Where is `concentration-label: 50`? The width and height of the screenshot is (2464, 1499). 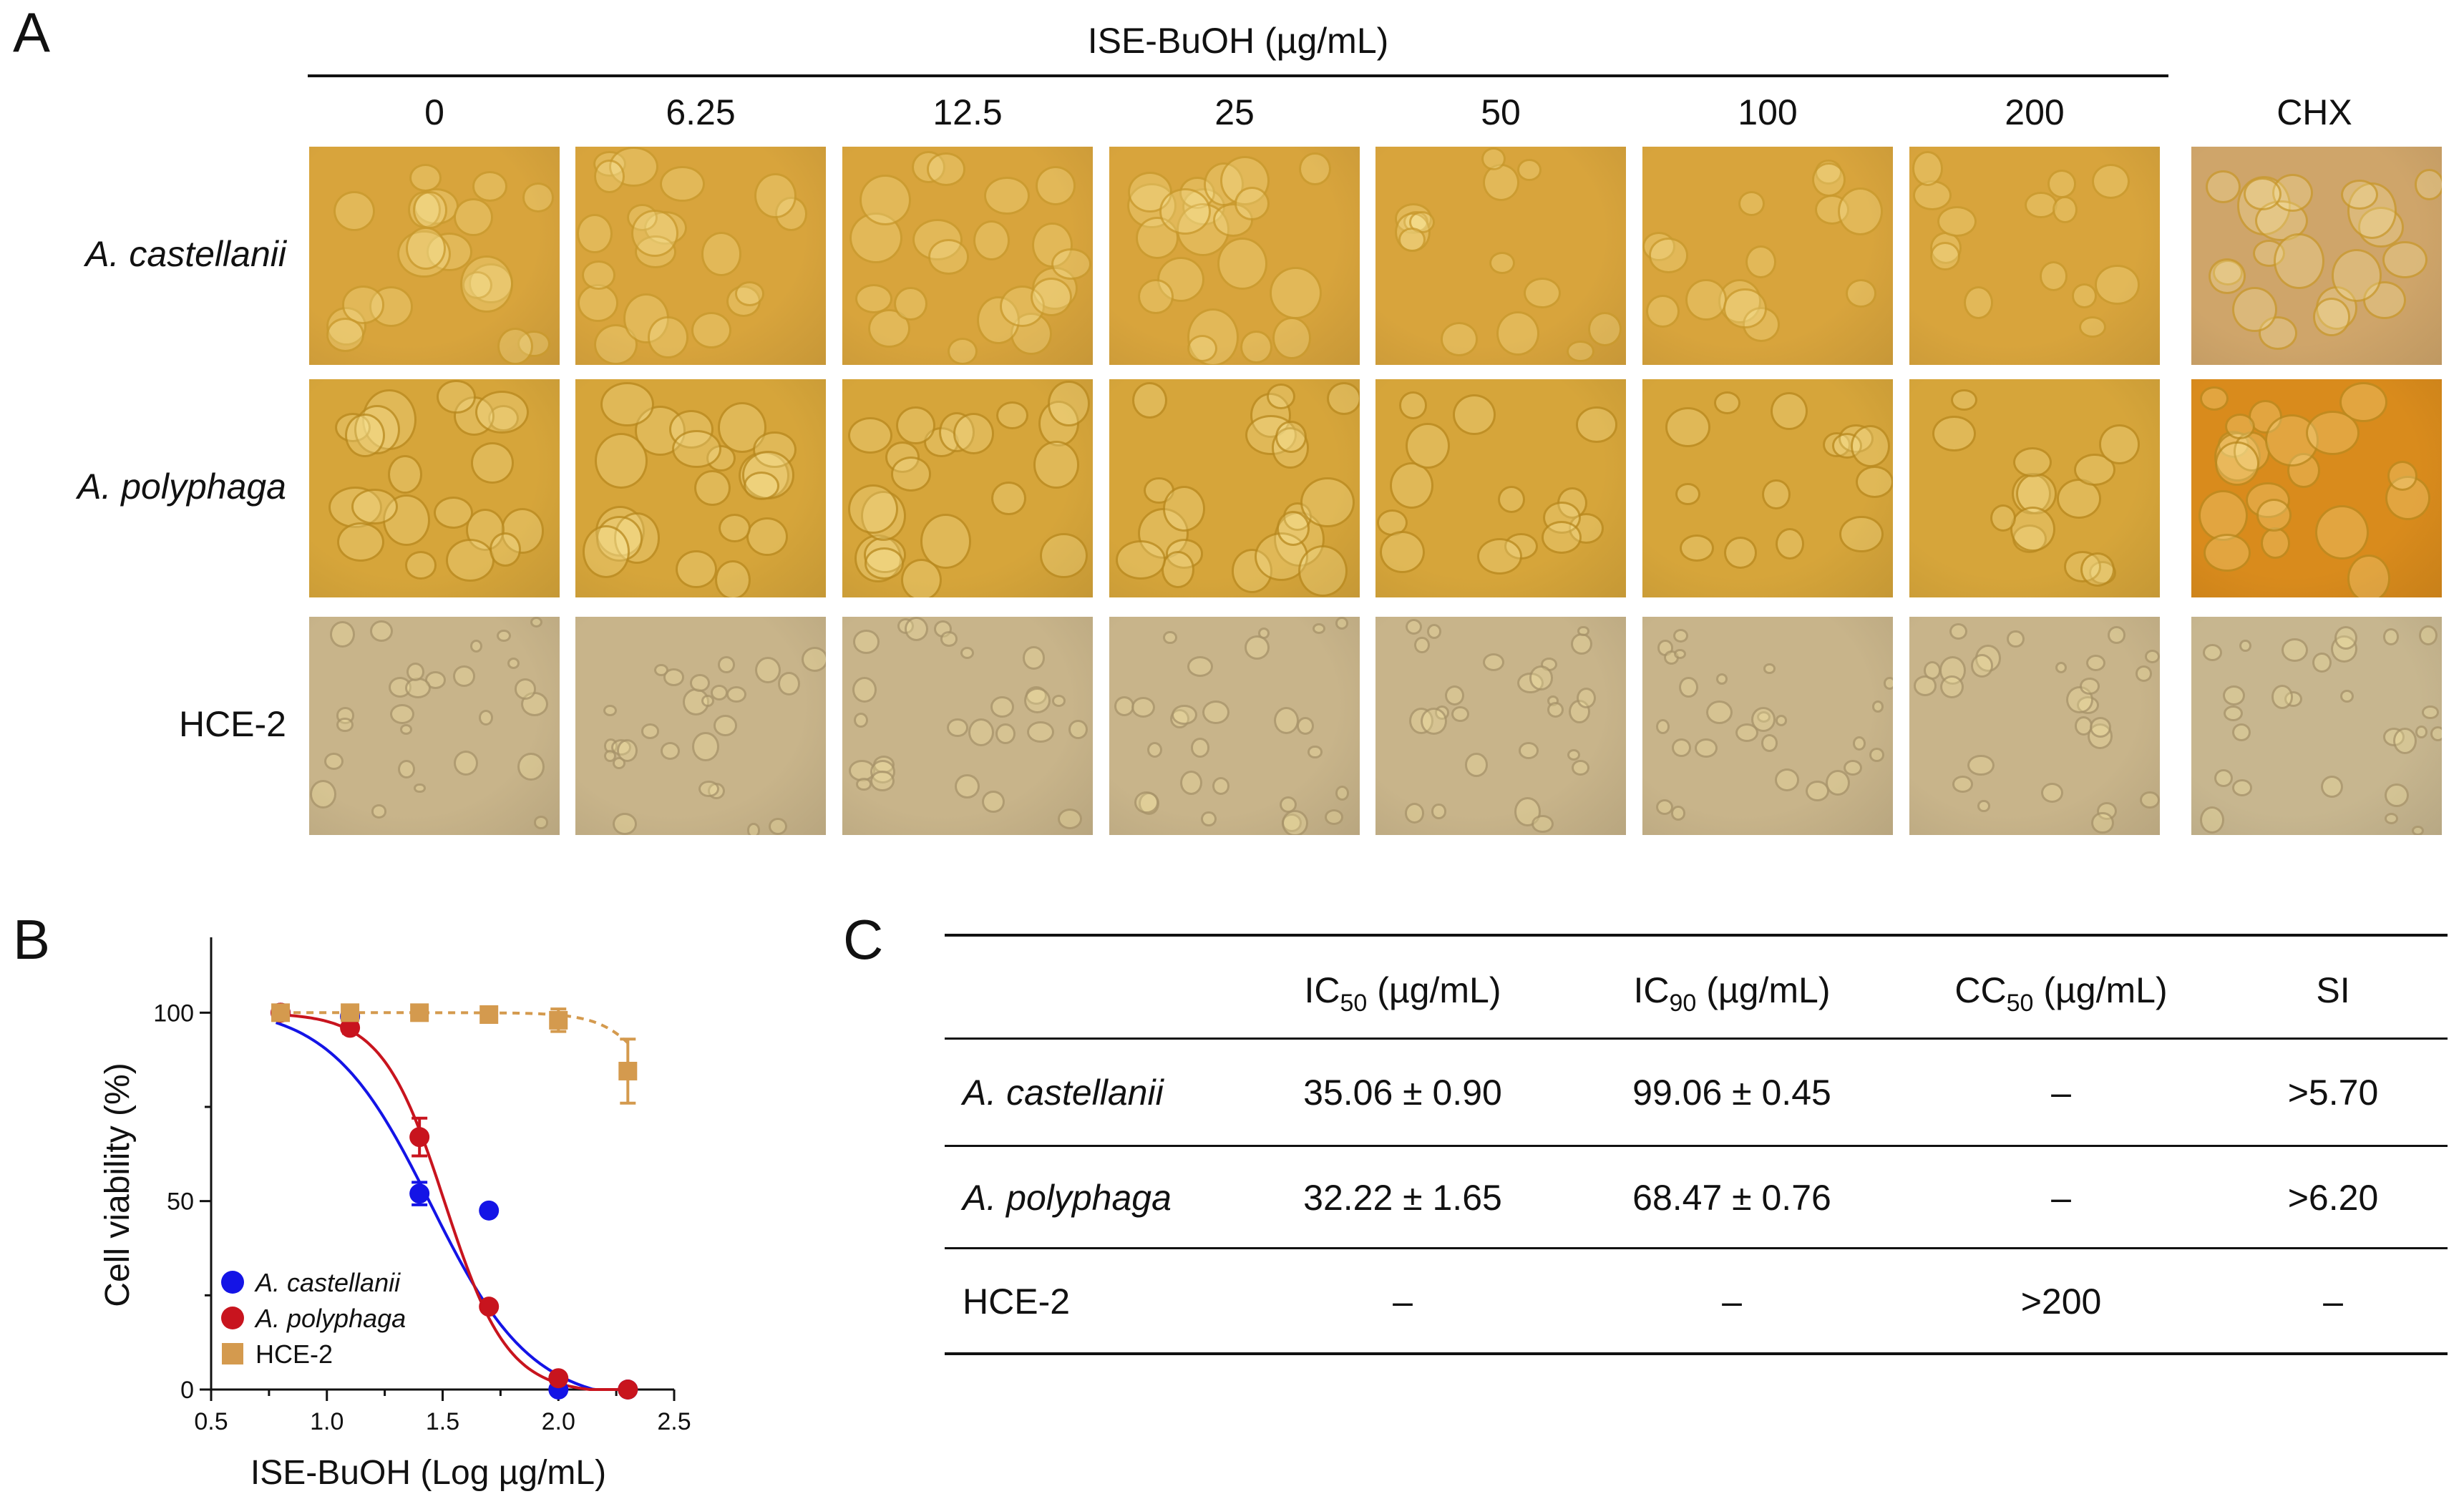 concentration-label: 50 is located at coordinates (1501, 112).